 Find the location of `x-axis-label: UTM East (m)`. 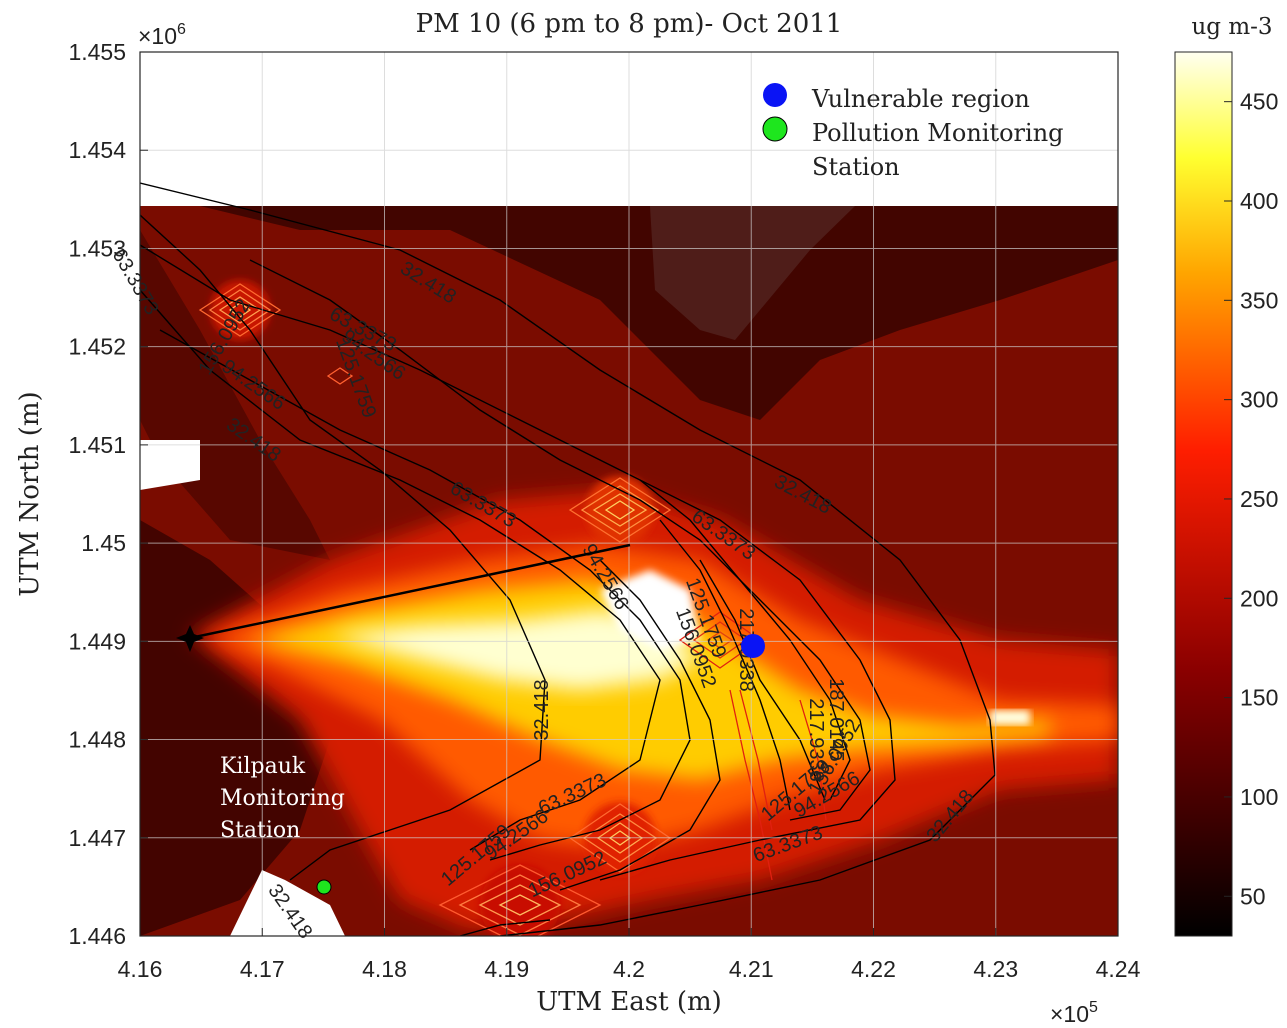

x-axis-label: UTM East (m) is located at coordinates (629, 1002).